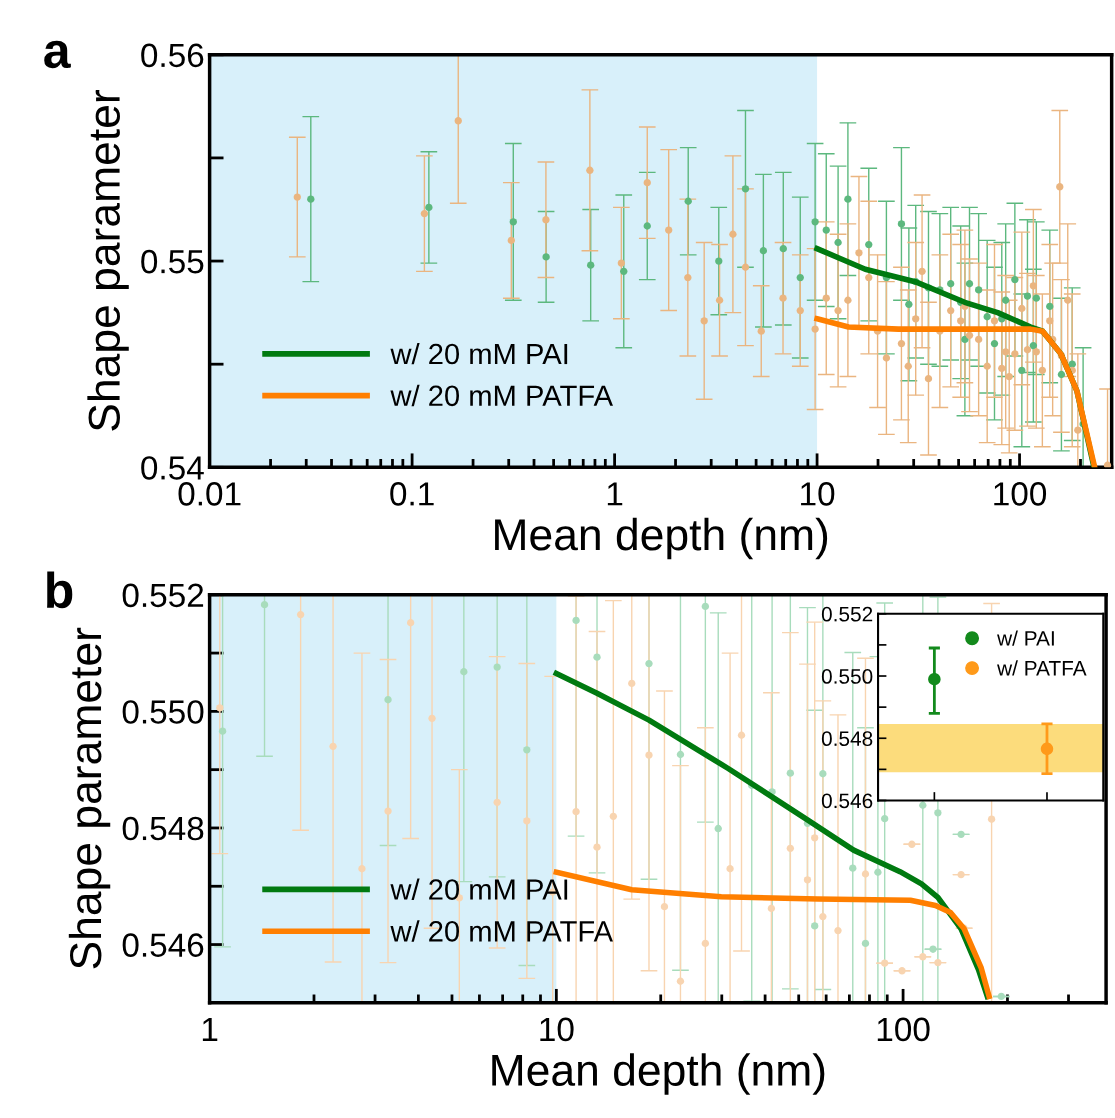 Image resolution: width=1115 pixels, height=1118 pixels. What do you see at coordinates (60, 590) in the screenshot?
I see `chart-title: b` at bounding box center [60, 590].